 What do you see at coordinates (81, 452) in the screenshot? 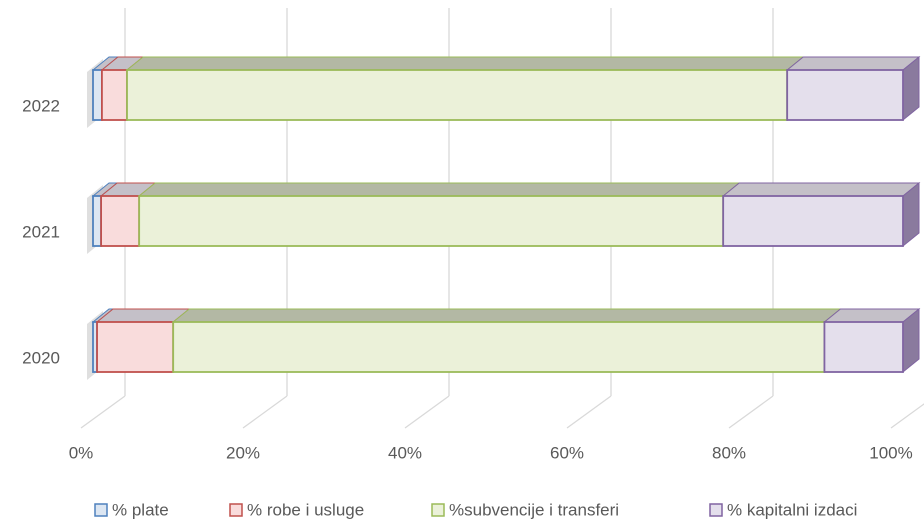
I see `x-tick-label: 0%` at bounding box center [81, 452].